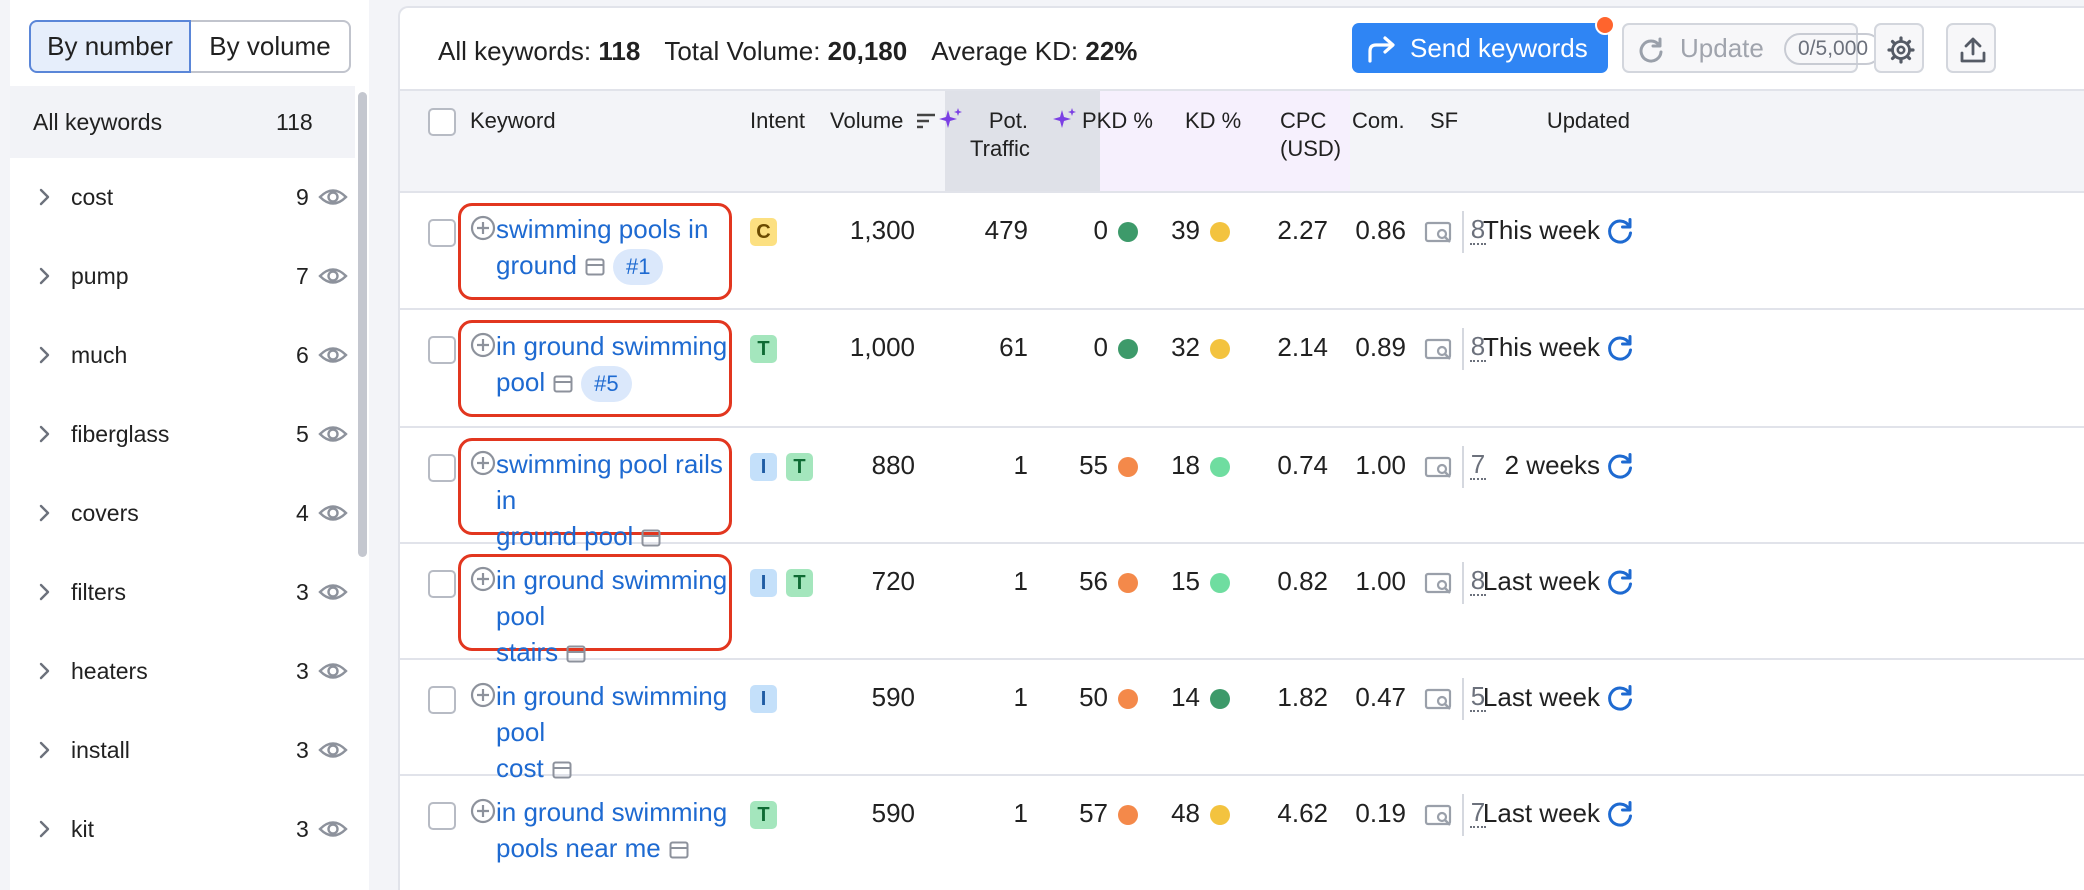  I want to click on group-item: fiberglass 5, so click(182, 434).